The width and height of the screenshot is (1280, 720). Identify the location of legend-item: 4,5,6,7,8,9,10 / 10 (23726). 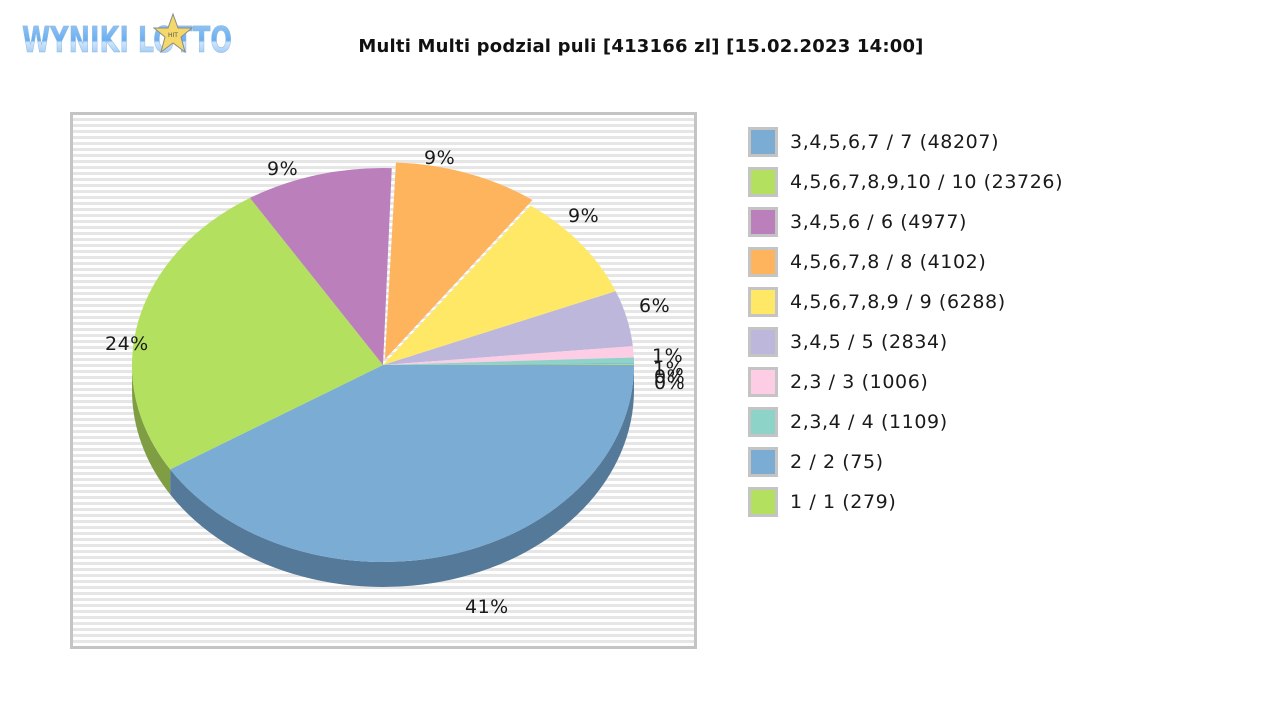
(905, 182).